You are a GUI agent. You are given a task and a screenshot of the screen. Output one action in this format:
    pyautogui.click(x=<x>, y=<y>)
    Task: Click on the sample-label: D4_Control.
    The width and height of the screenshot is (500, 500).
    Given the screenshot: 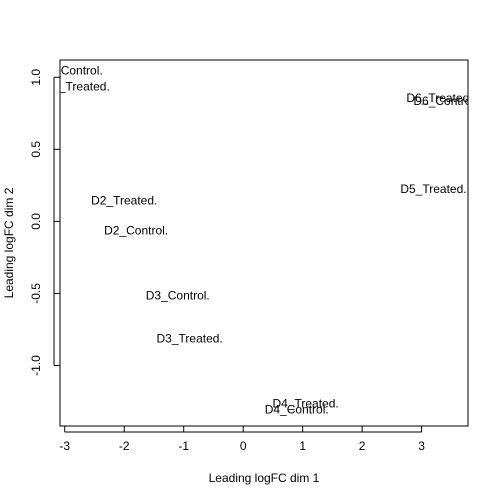 What is the action you would take?
    pyautogui.click(x=297, y=409)
    